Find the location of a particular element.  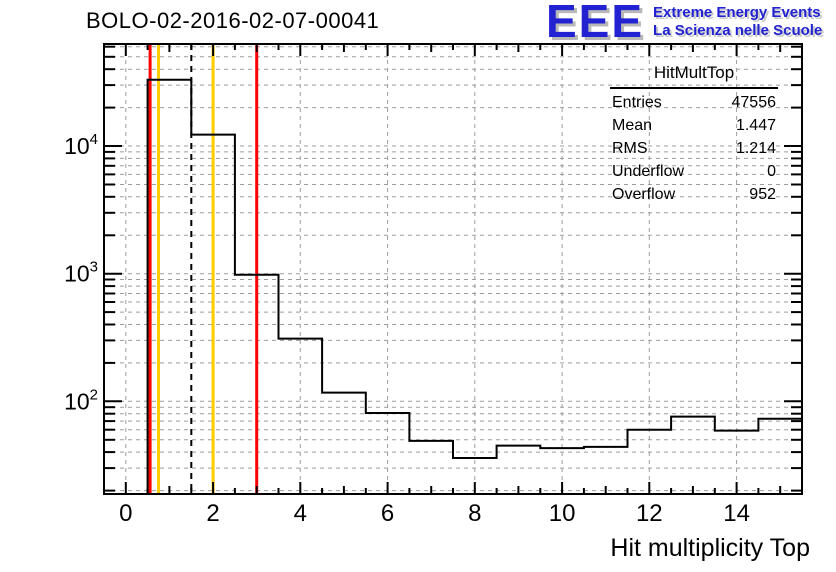

eee-logo-line2: La Scienza nelle Scuole is located at coordinates (738, 30).